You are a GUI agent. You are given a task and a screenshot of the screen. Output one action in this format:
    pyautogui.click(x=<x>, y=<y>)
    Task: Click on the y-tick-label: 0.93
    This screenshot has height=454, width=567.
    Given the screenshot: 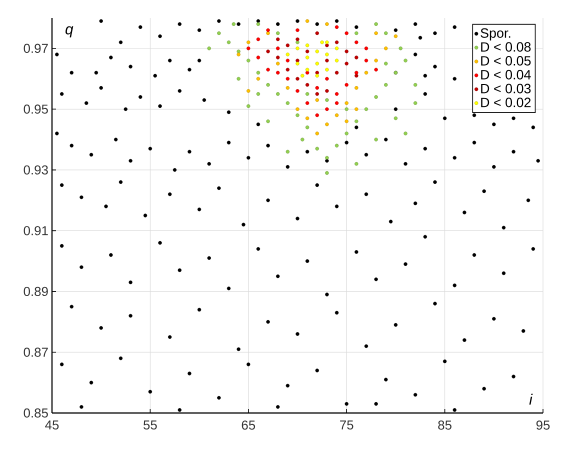 What is the action you would take?
    pyautogui.click(x=36, y=170)
    